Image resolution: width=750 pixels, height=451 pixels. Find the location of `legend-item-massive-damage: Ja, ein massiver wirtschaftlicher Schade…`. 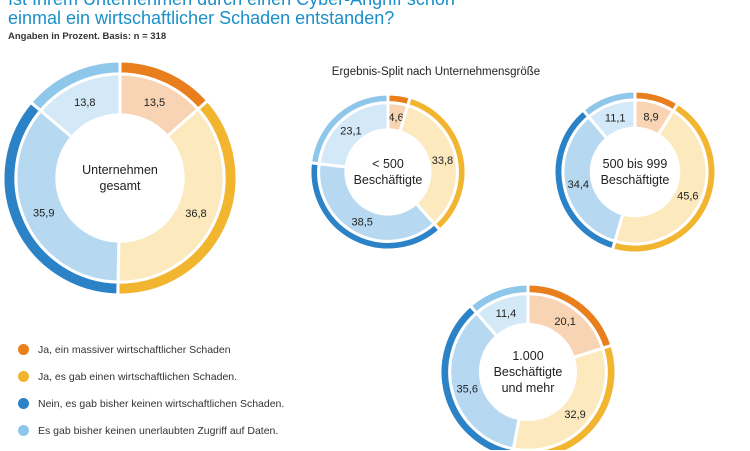

legend-item-massive-damage: Ja, ein massiver wirtschaftlicher Schade… is located at coordinates (151, 349).